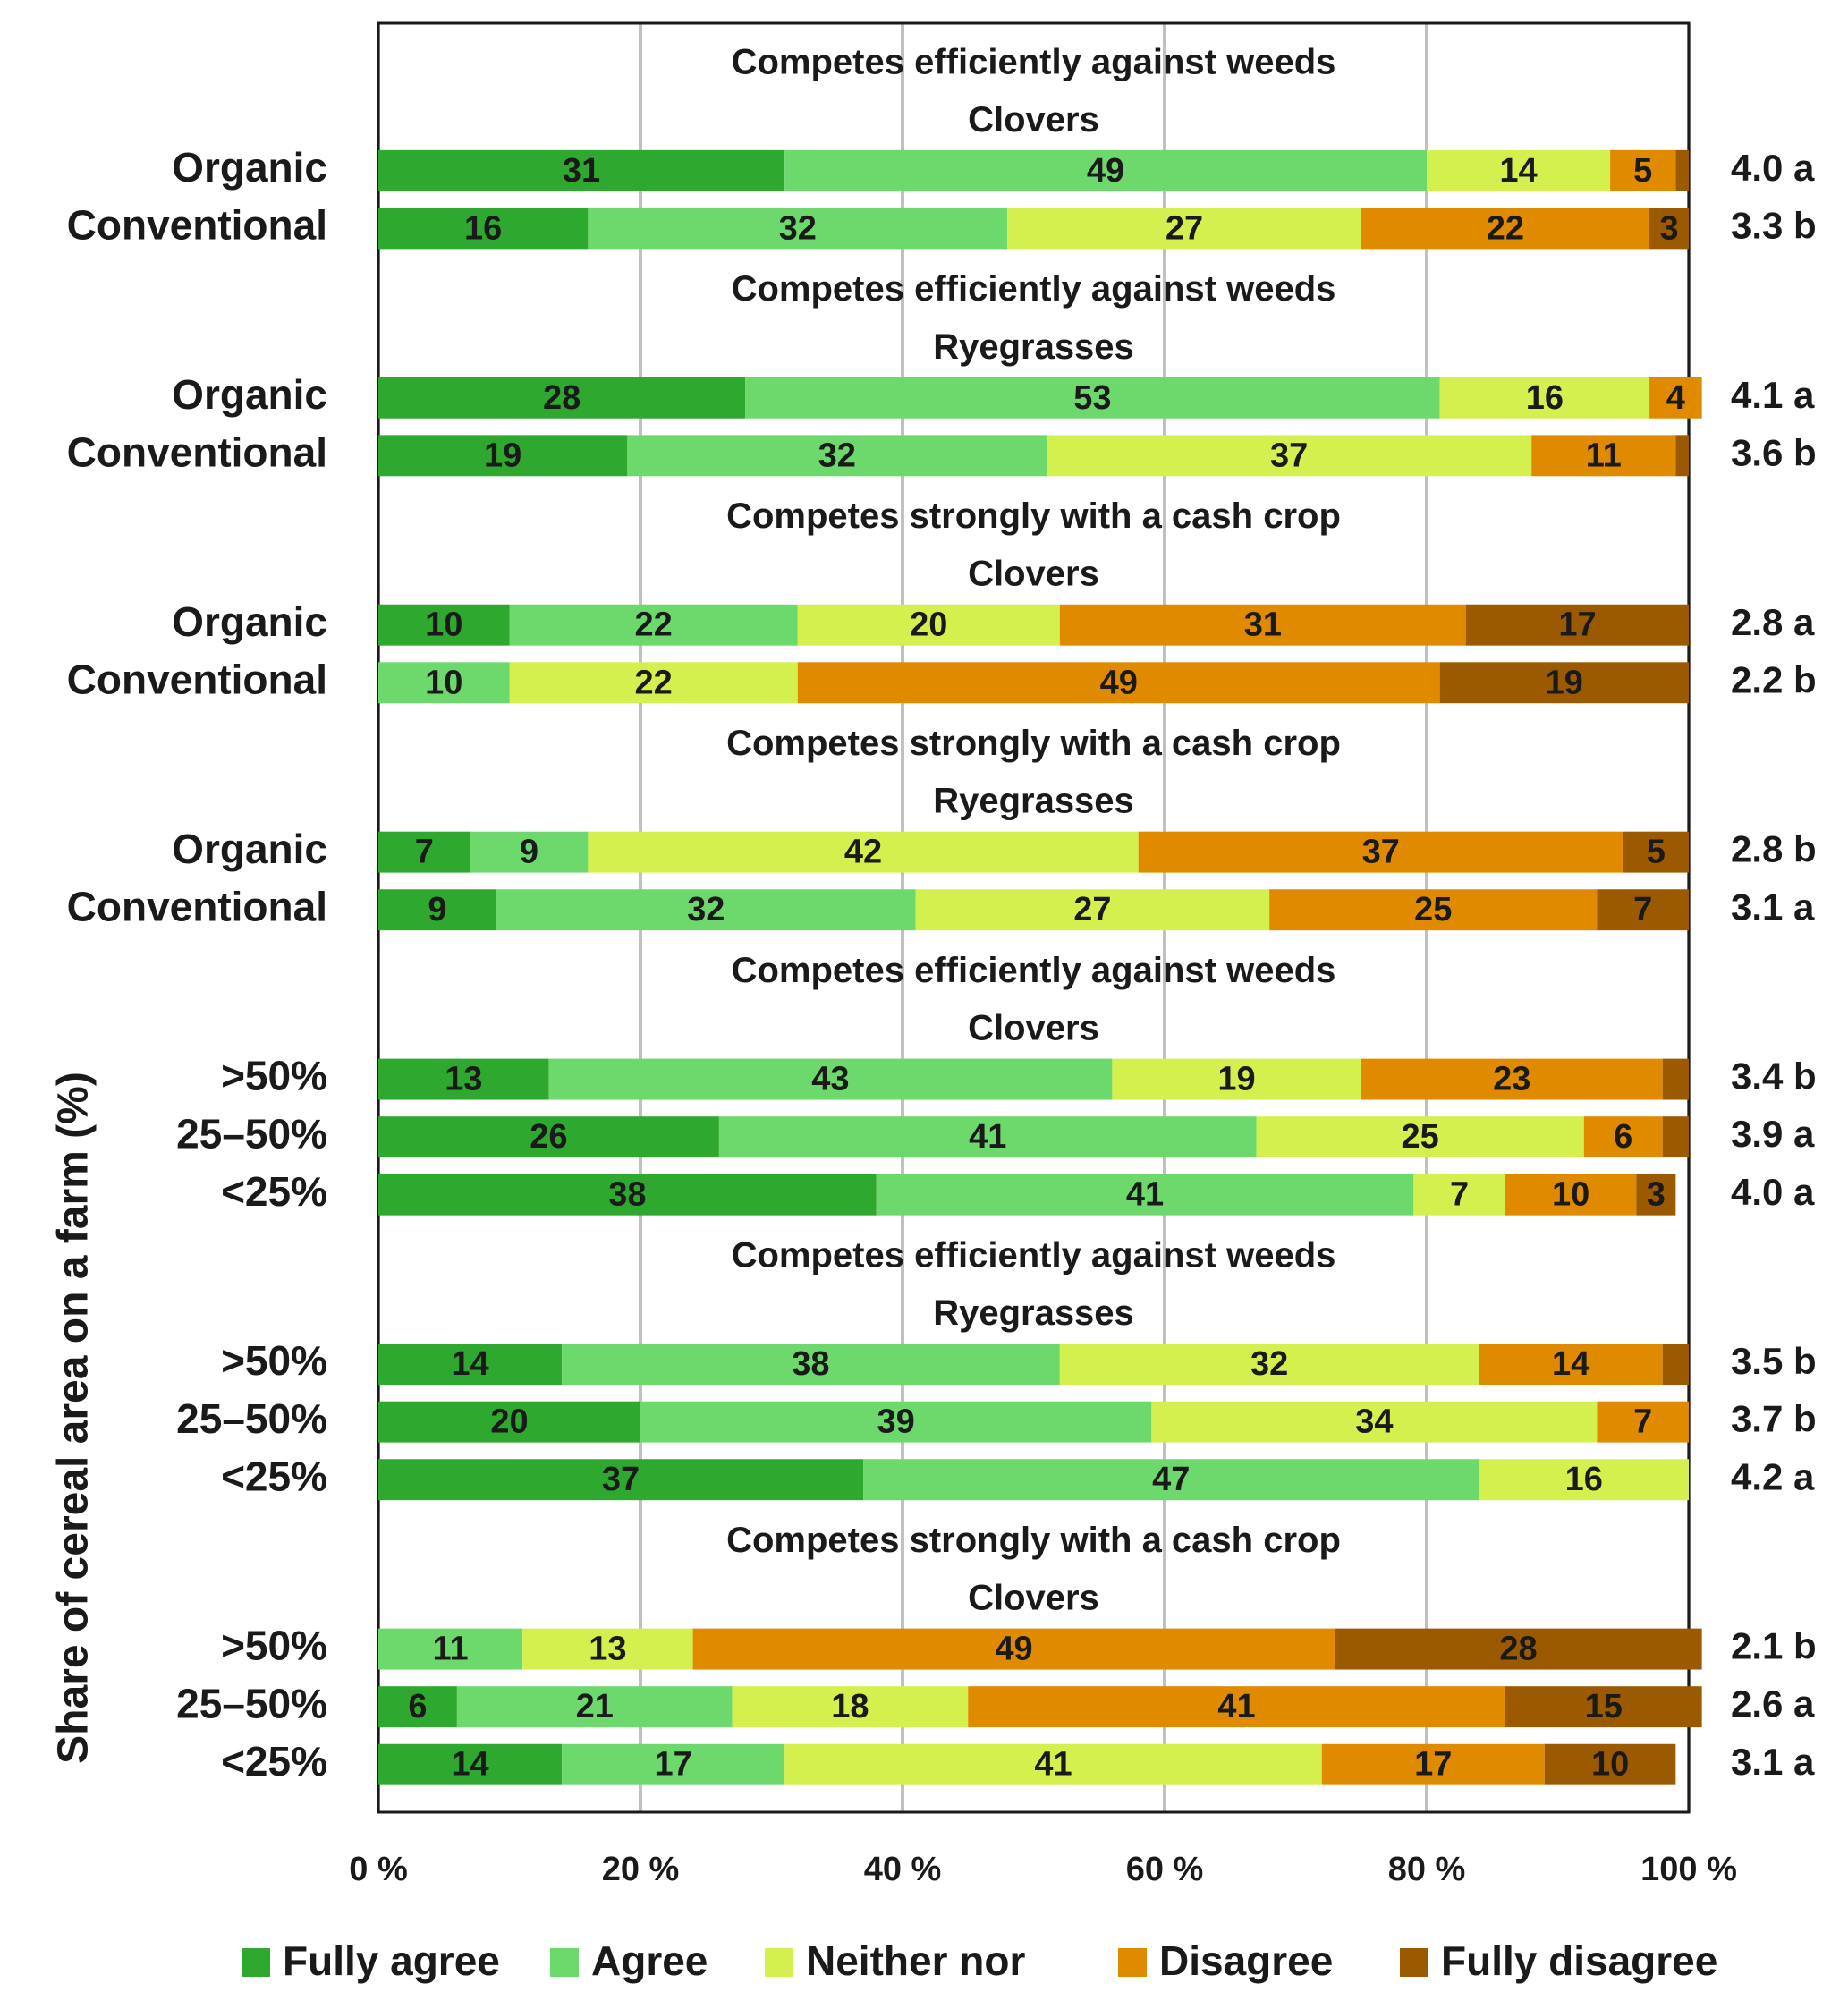 Image resolution: width=1848 pixels, height=2009 pixels. I want to click on x-tick-label: 0 %, so click(378, 1870).